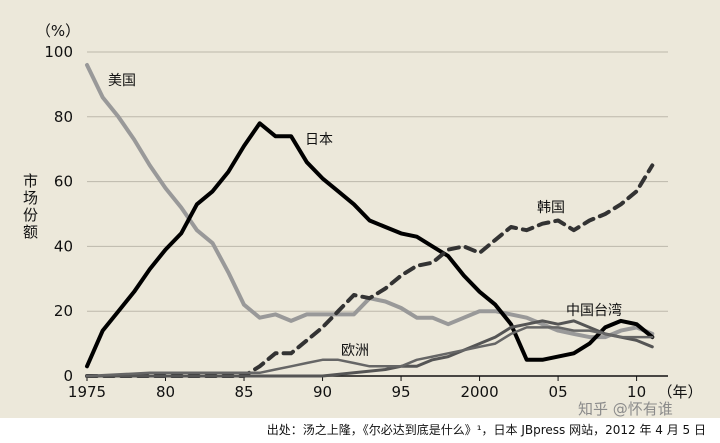 Image resolution: width=720 pixels, height=443 pixels. Describe the element at coordinates (63, 311) in the screenshot. I see `y-tick-label: 20` at that location.